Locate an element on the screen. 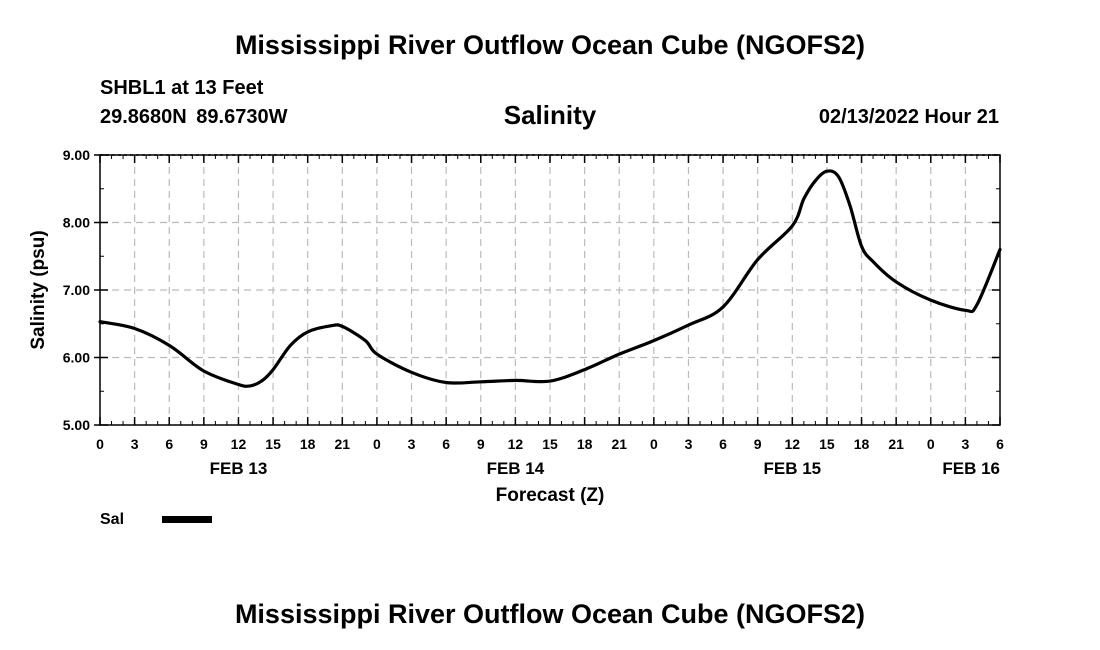 This screenshot has height=650, width=1100. day-label: FEB 14 is located at coordinates (516, 468).